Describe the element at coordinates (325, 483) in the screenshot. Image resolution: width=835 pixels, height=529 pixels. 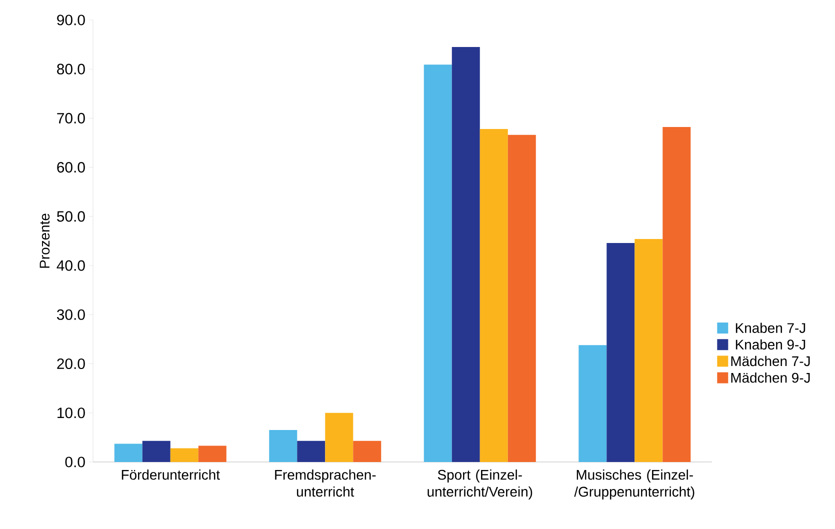
I see `x-tick-label: Fremdsprachen-unterricht` at that location.